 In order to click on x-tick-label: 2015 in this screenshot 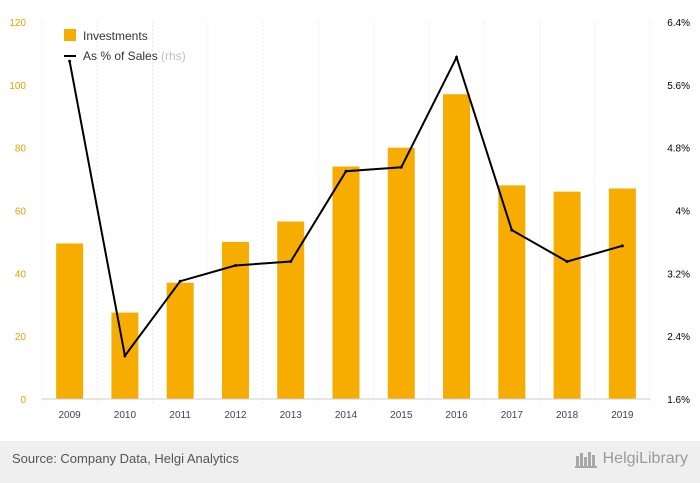, I will do `click(401, 415)`.